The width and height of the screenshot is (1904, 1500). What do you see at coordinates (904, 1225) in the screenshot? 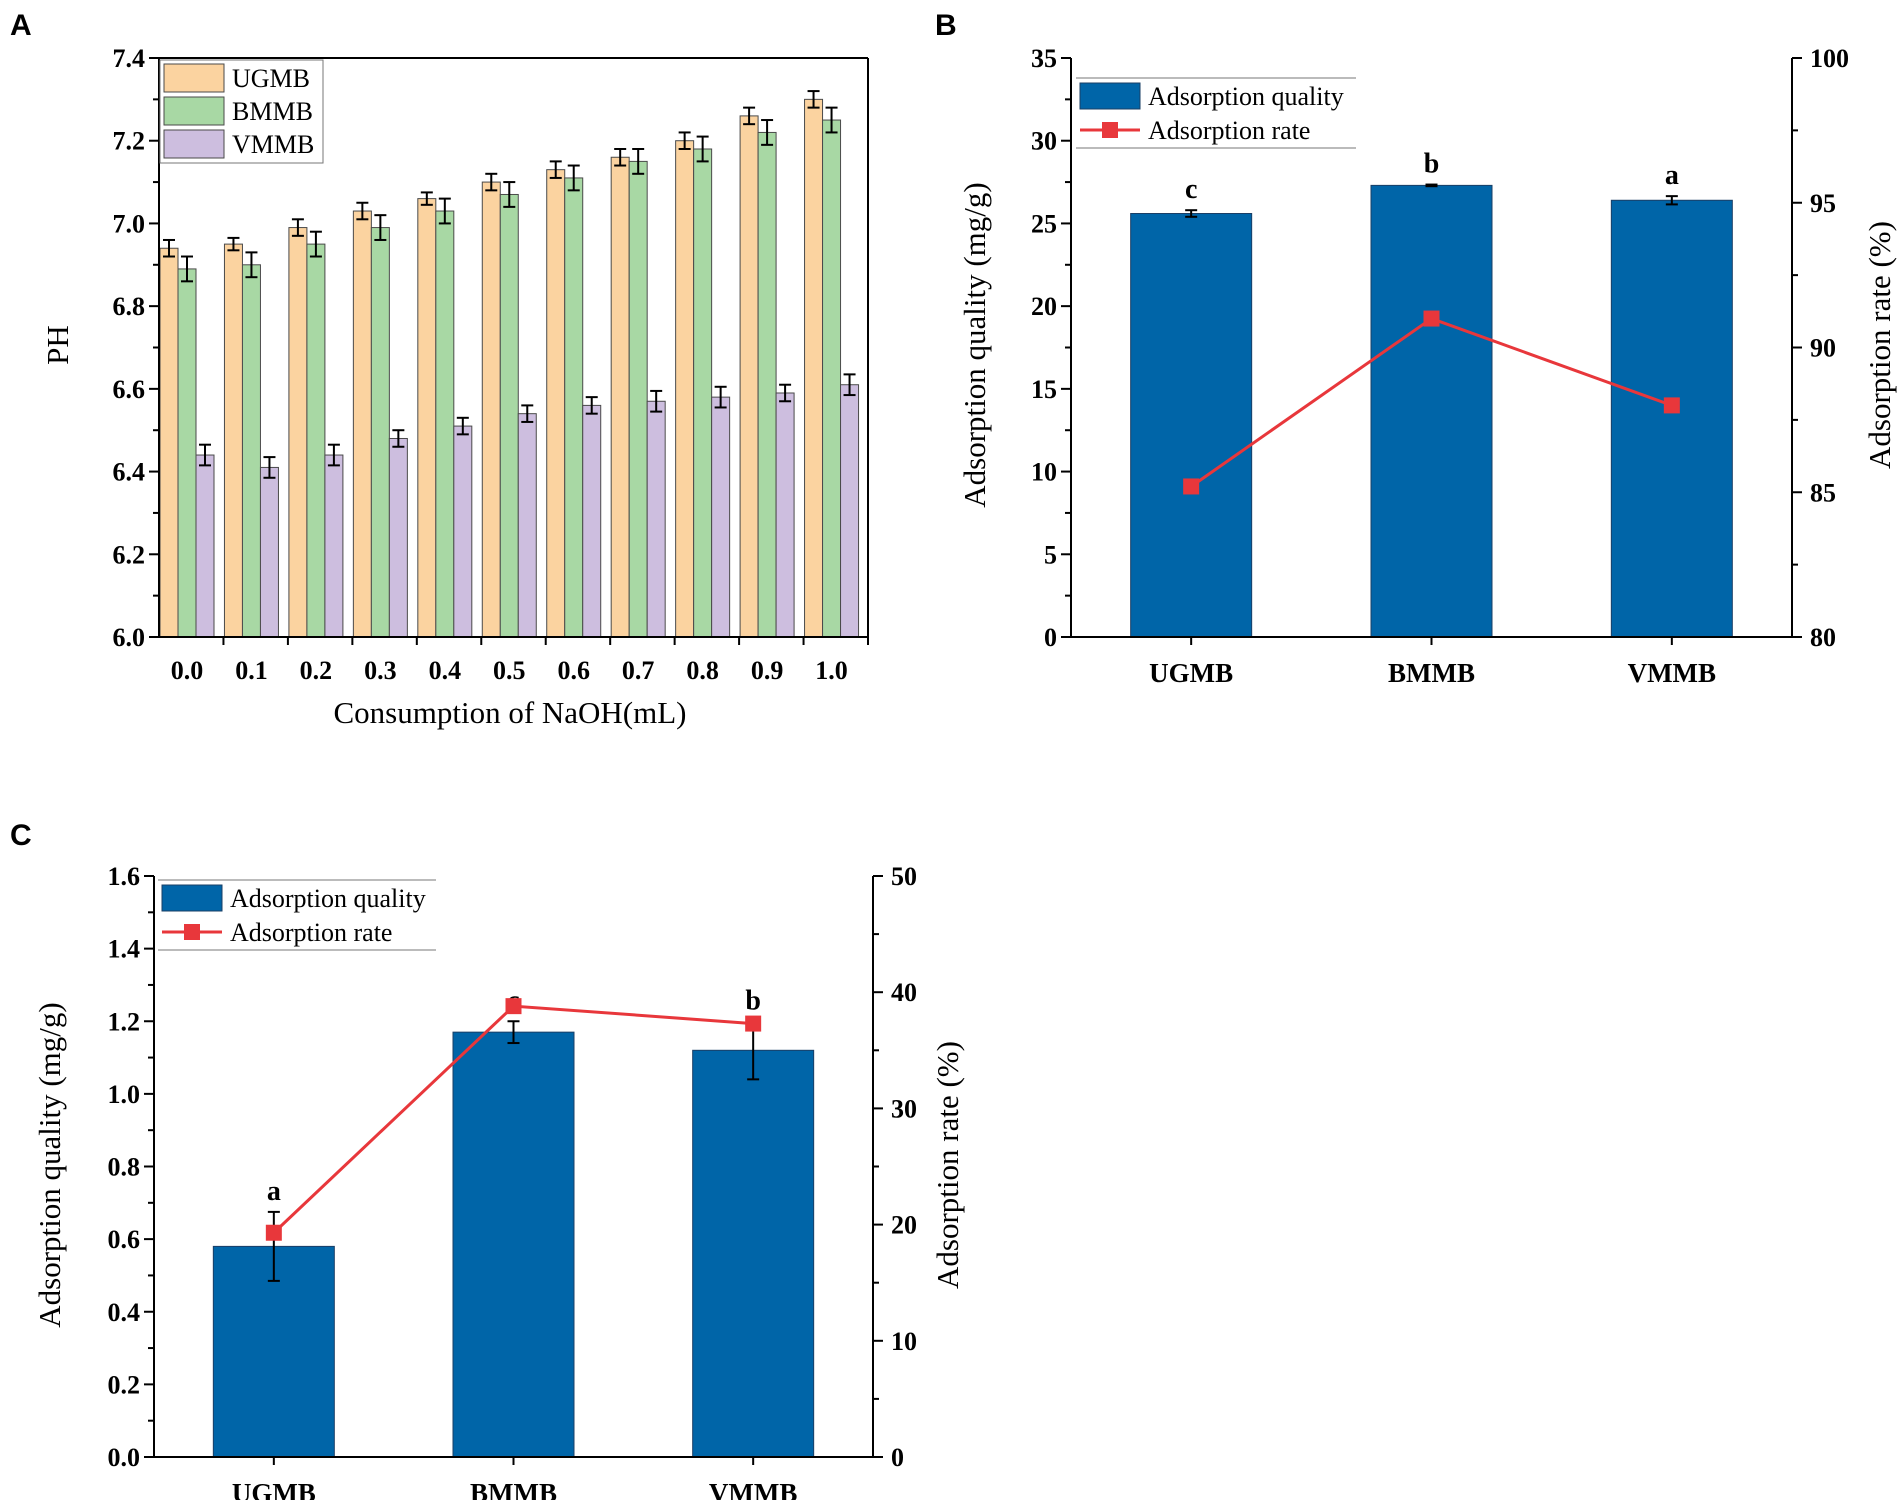
I see `panel-c-y2-tick-label: 20` at bounding box center [904, 1225].